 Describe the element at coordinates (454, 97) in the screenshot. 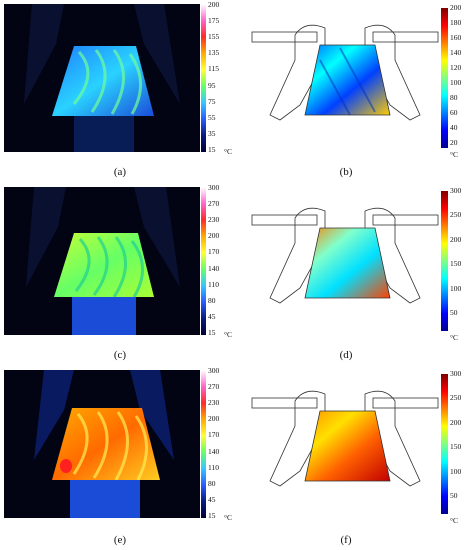

I see `scale-tick-b-6: 80` at that location.